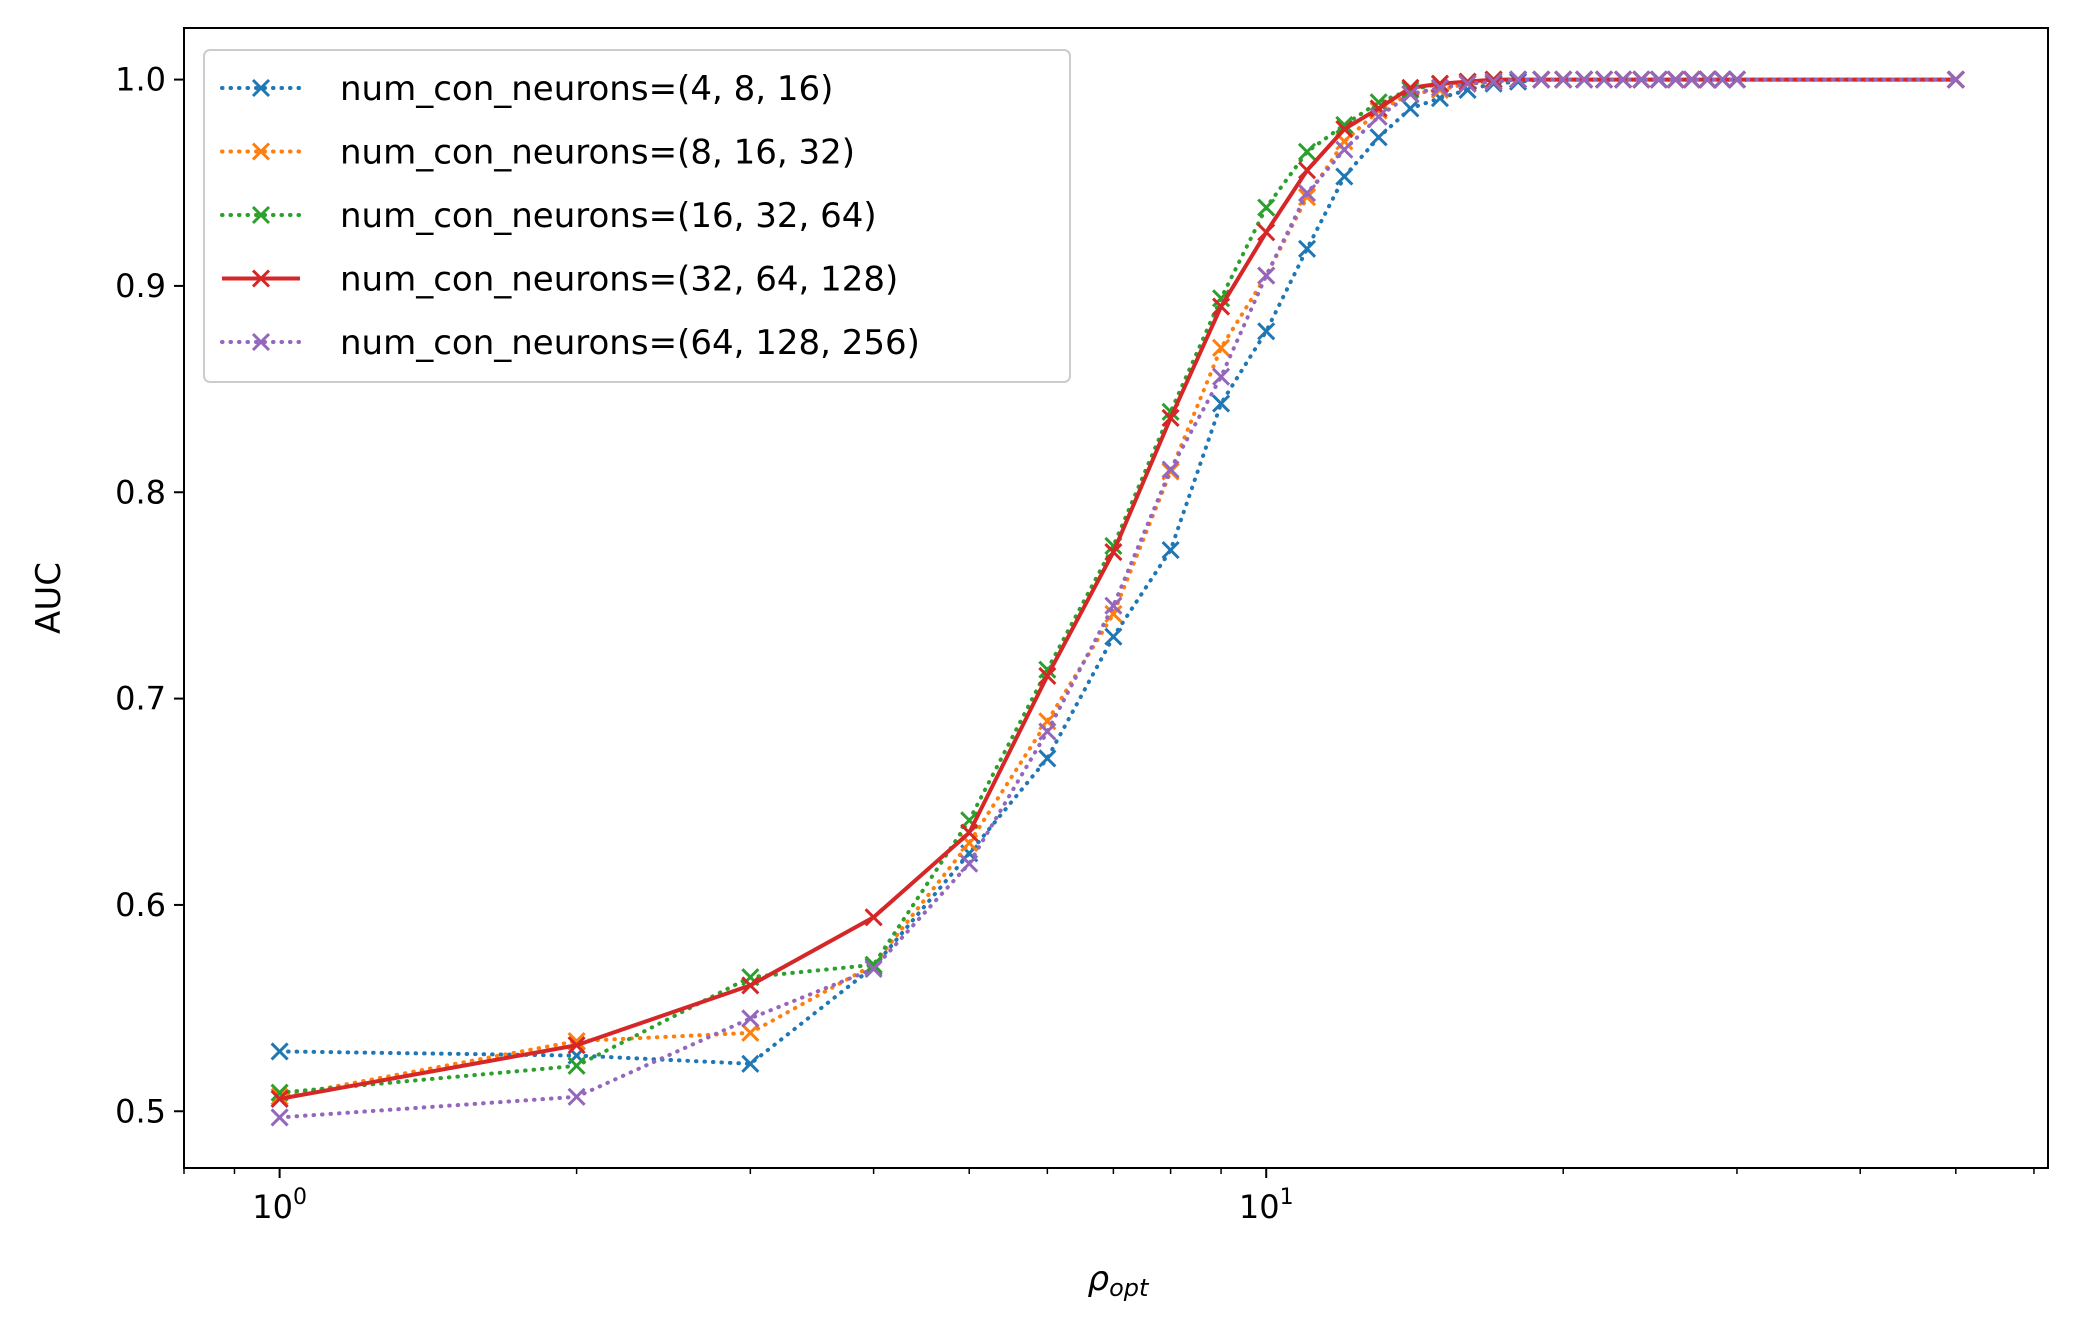 The image size is (2074, 1327). I want to click on legend-label: num_con_neurons=(16, 32, 64), so click(608, 216).